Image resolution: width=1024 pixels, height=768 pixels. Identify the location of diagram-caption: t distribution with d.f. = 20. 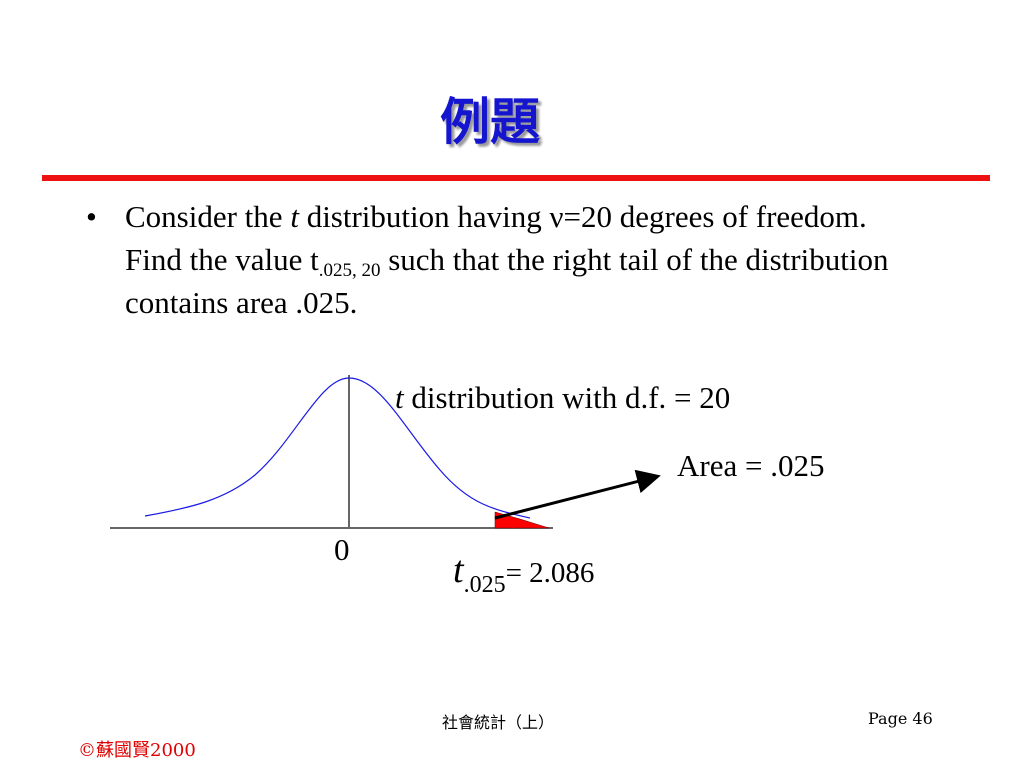
(562, 398).